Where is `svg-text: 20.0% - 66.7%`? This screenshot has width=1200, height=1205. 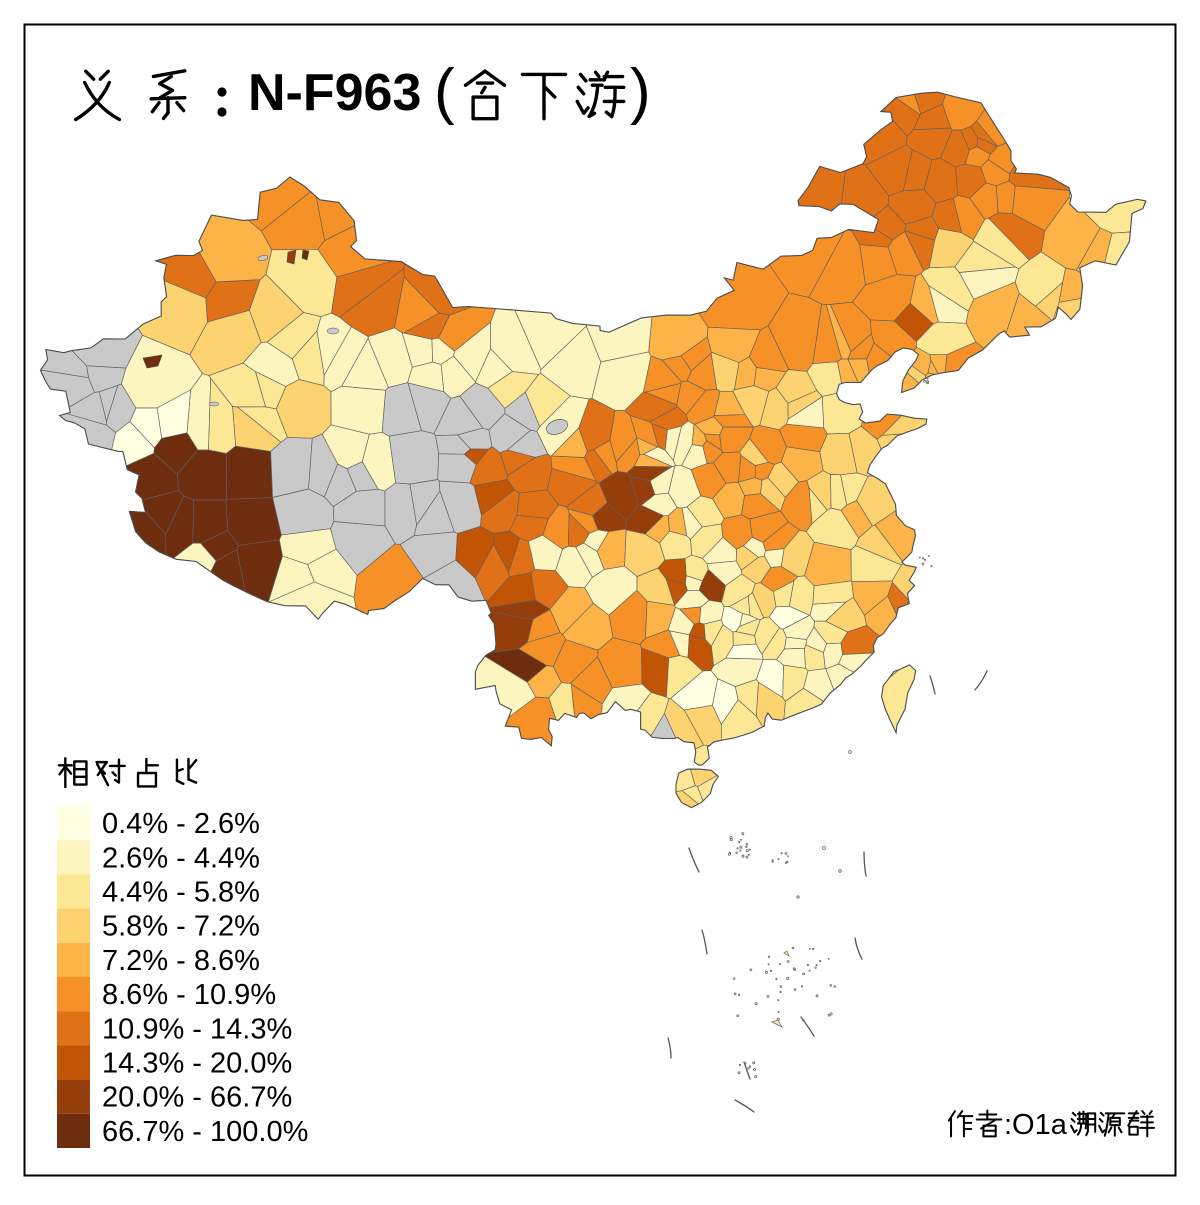
svg-text: 20.0% - 66.7% is located at coordinates (197, 1098).